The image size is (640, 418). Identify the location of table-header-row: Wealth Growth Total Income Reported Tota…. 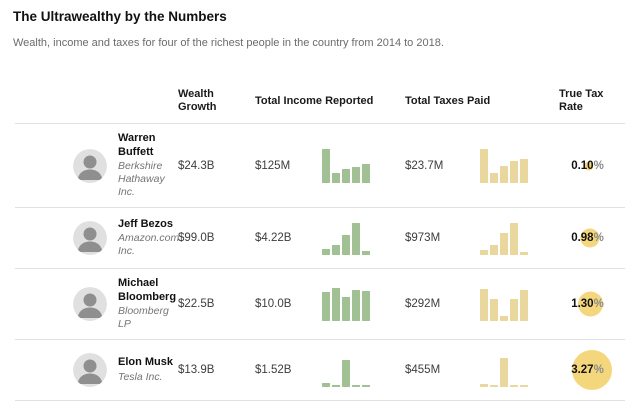
(320, 101).